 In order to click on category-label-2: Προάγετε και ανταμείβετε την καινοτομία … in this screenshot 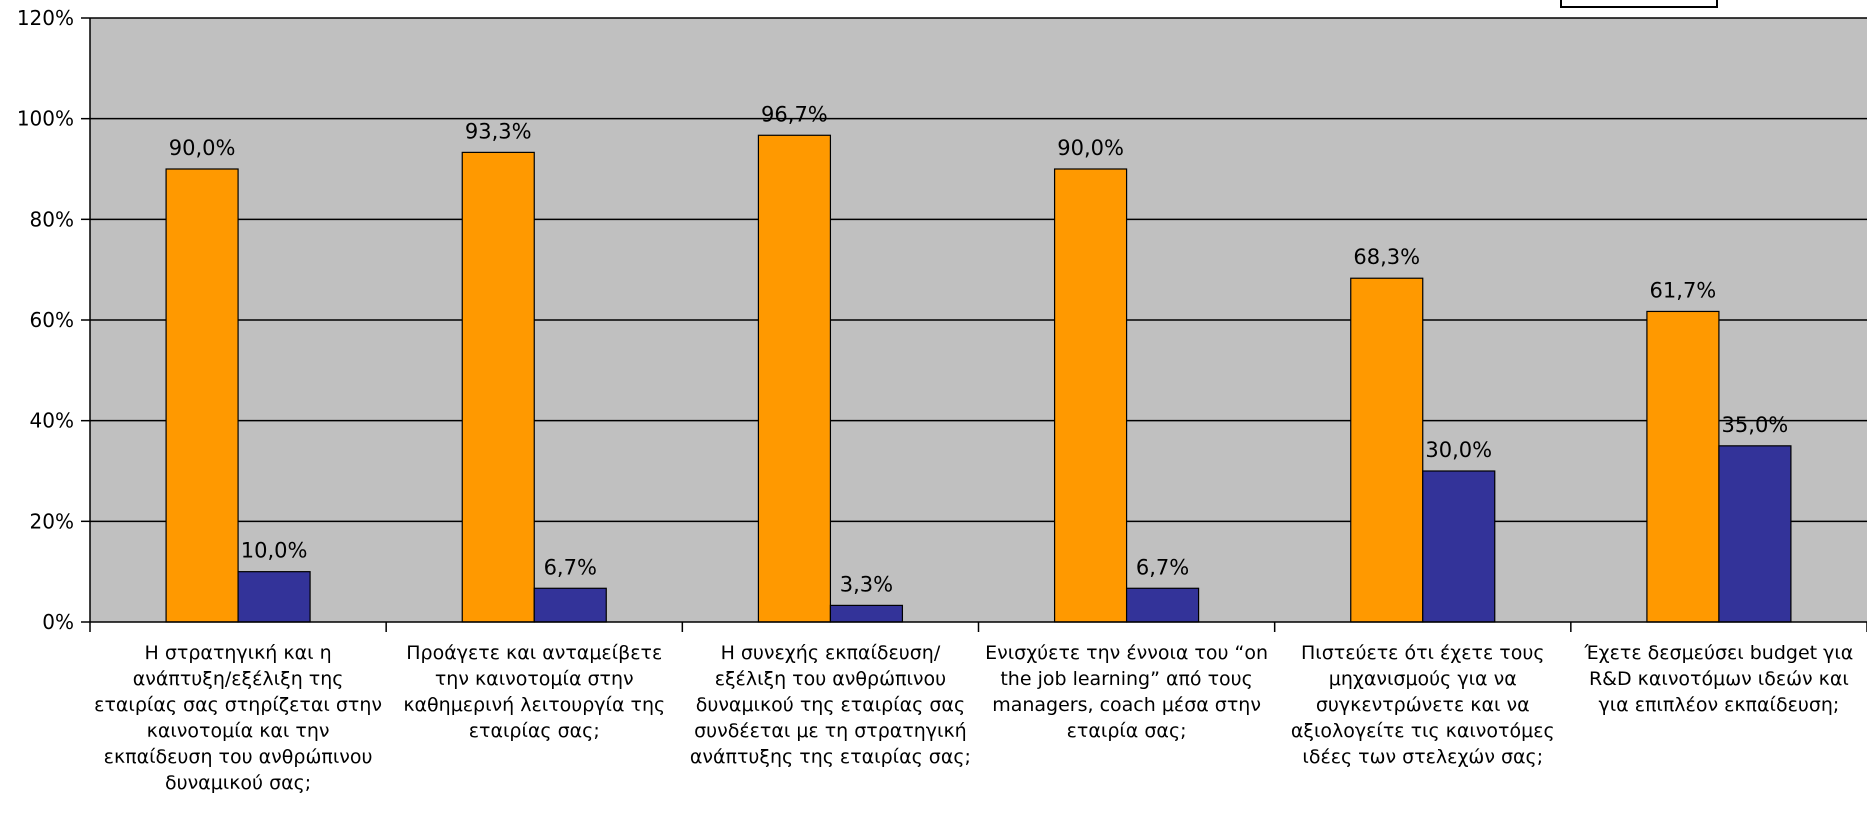, I will do `click(534, 692)`.